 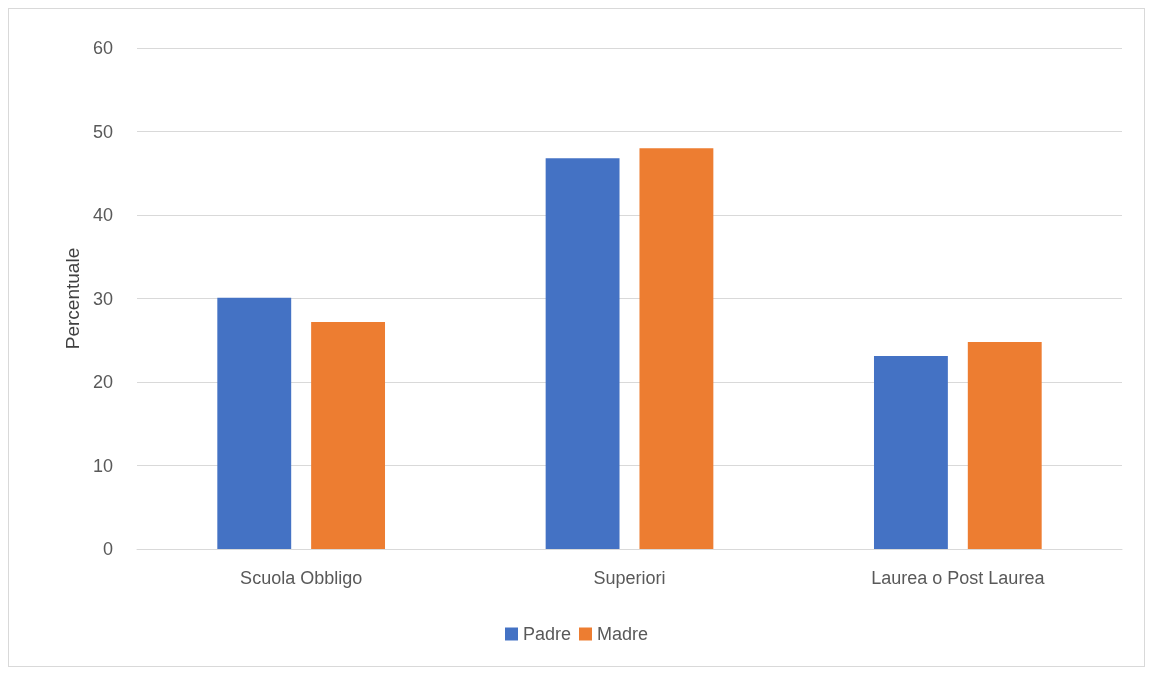 What do you see at coordinates (629, 578) in the screenshot?
I see `x-tick-label: Superiori` at bounding box center [629, 578].